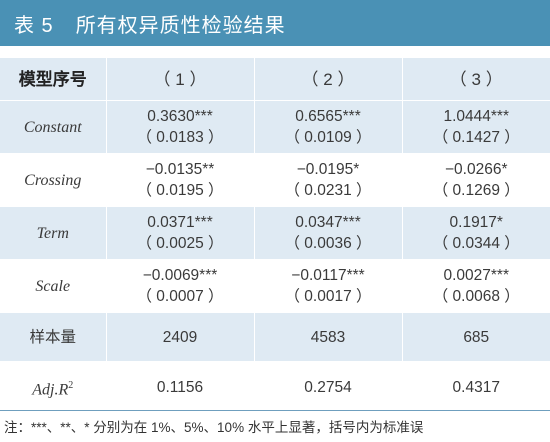  What do you see at coordinates (180, 25) in the screenshot?
I see `table-title-text: 所有权异质性检验结果` at bounding box center [180, 25].